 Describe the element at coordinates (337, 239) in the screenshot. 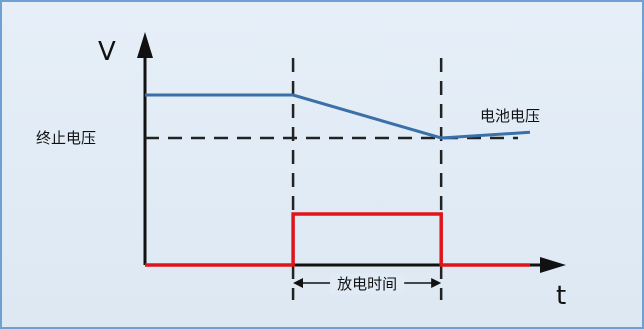

I see `discharge-current-line` at that location.